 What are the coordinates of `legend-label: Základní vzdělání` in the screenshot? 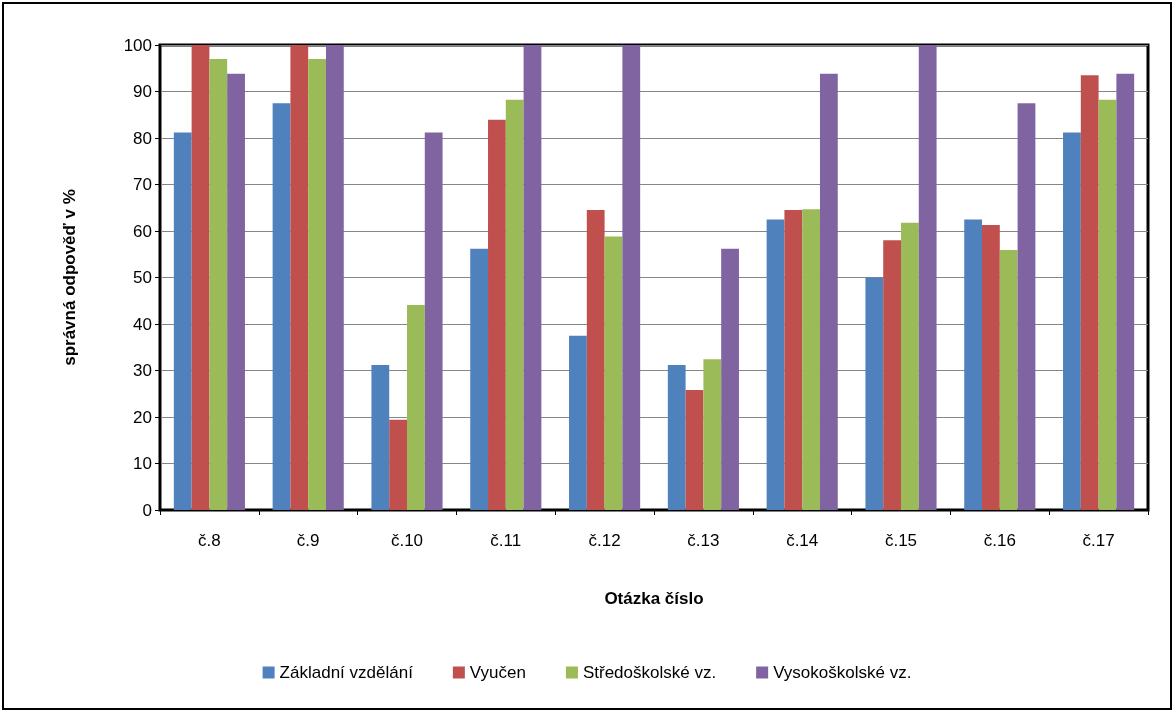 It's located at (346, 672).